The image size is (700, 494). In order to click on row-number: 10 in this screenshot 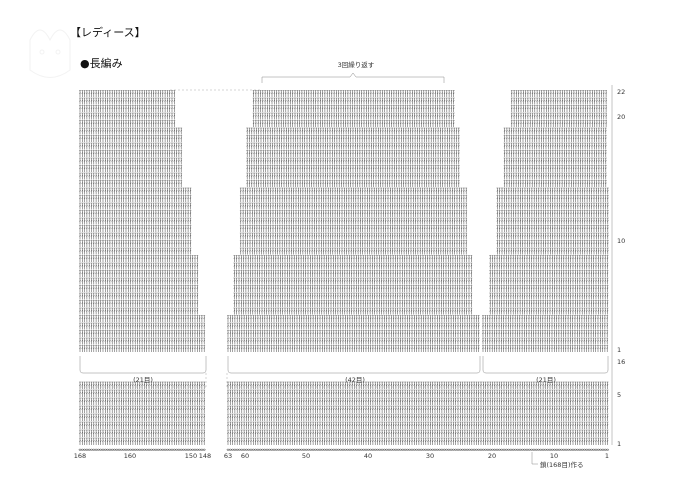, I will do `click(621, 241)`.